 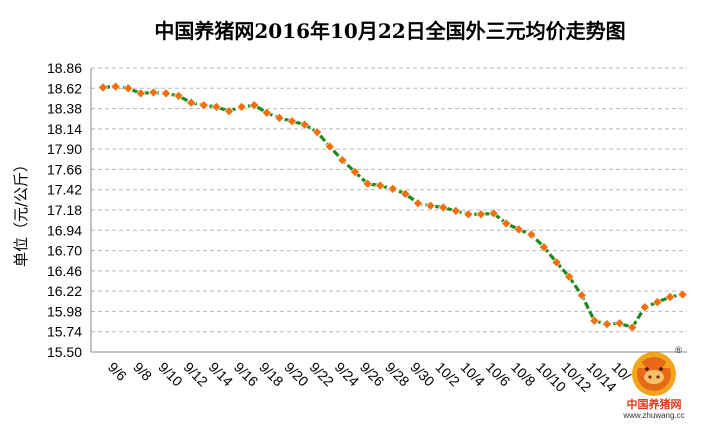 What do you see at coordinates (21, 212) in the screenshot?
I see `y-axis-label: 单位（元/公斤）` at bounding box center [21, 212].